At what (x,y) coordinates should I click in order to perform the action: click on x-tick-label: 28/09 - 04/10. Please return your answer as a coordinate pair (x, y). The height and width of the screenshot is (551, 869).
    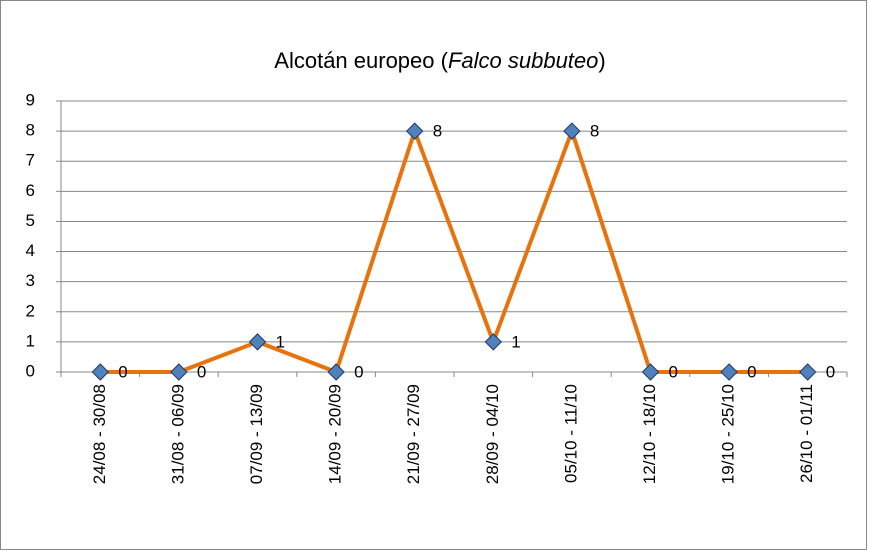
    Looking at the image, I should click on (492, 434).